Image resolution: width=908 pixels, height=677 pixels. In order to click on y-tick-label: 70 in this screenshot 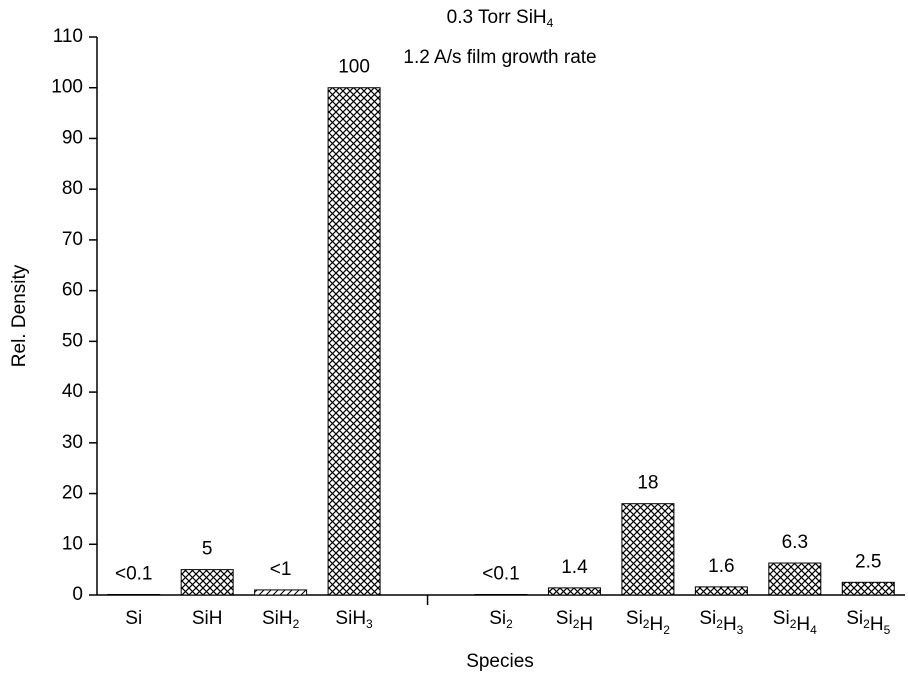, I will do `click(72, 239)`.